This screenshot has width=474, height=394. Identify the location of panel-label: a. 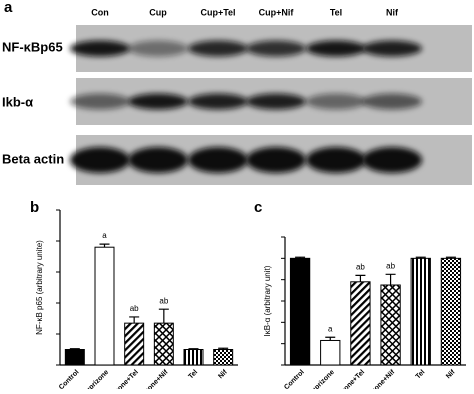
(8, 8).